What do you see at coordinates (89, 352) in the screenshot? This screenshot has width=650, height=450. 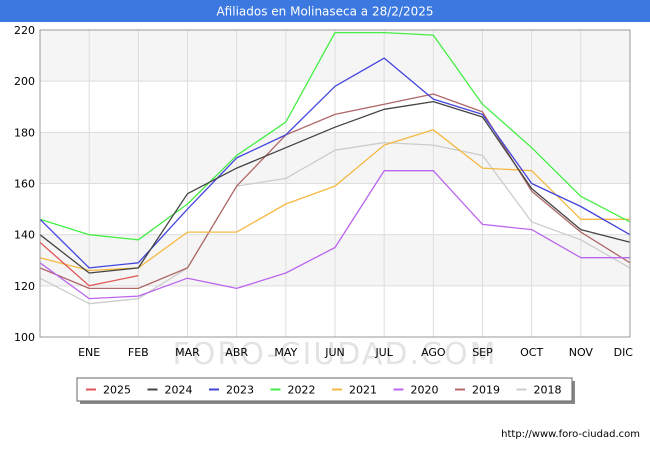 I see `x-tick-label: ENE` at bounding box center [89, 352].